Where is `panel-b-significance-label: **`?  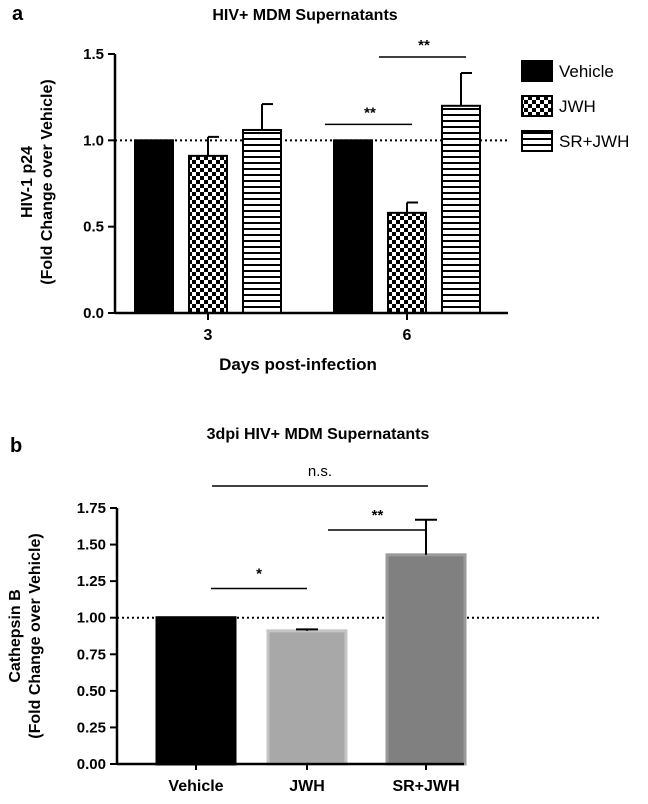 panel-b-significance-label: ** is located at coordinates (378, 515).